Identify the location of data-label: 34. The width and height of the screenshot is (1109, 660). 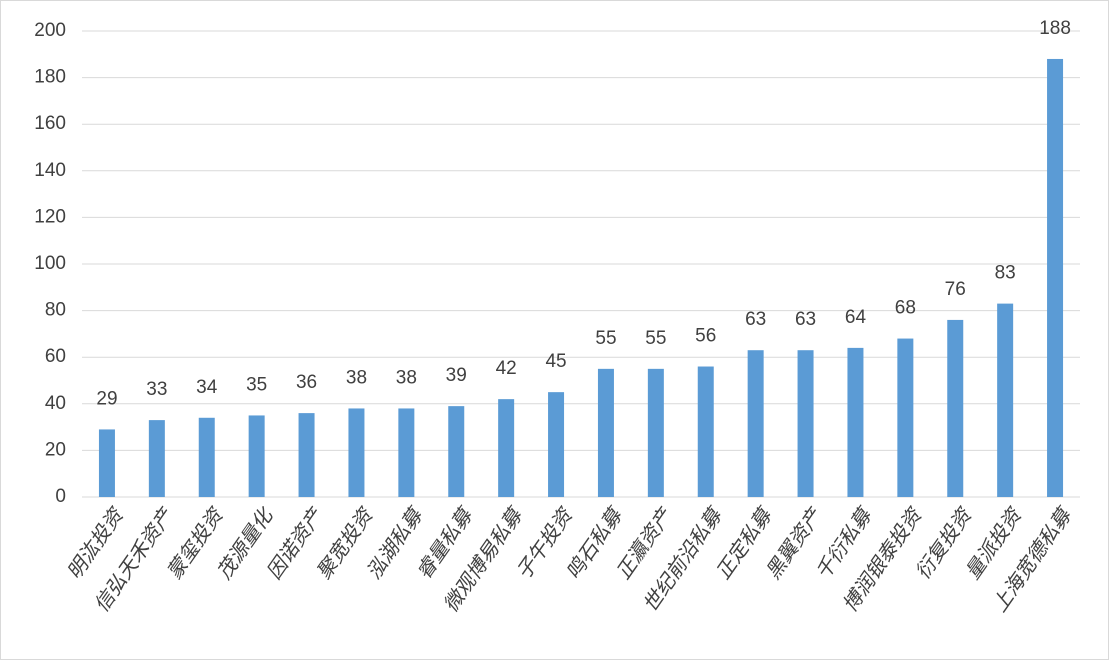
(207, 387).